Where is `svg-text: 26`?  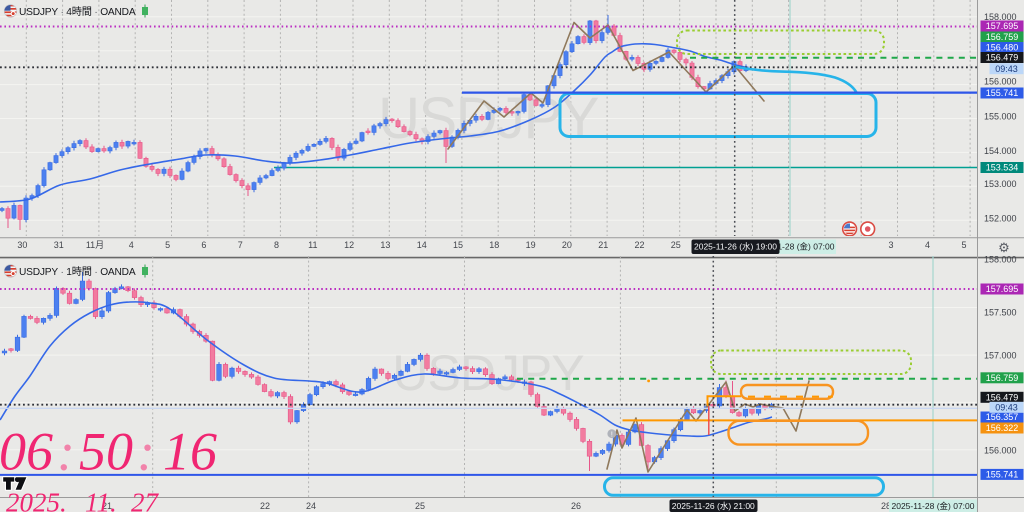 svg-text: 26 is located at coordinates (576, 506).